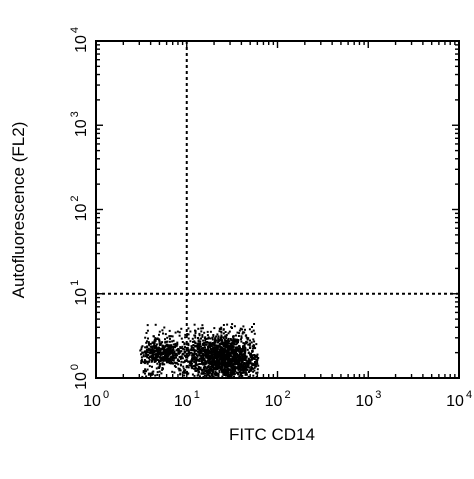 This screenshot has width=474, height=479. I want to click on x-tick-label-base: 10, so click(183, 401).